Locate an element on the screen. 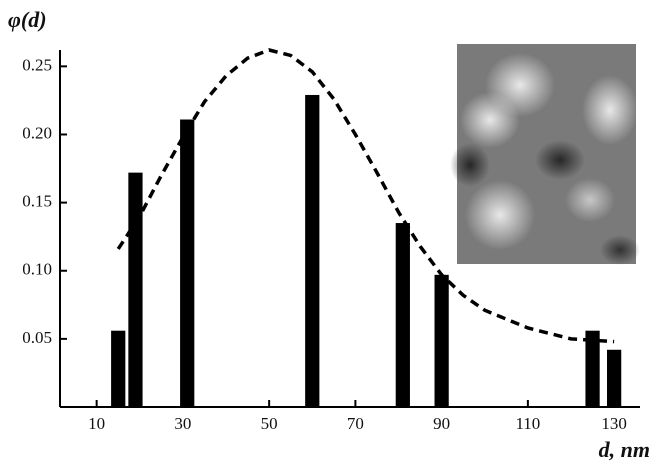  y-tick-label: 0.20 is located at coordinates (37, 132).